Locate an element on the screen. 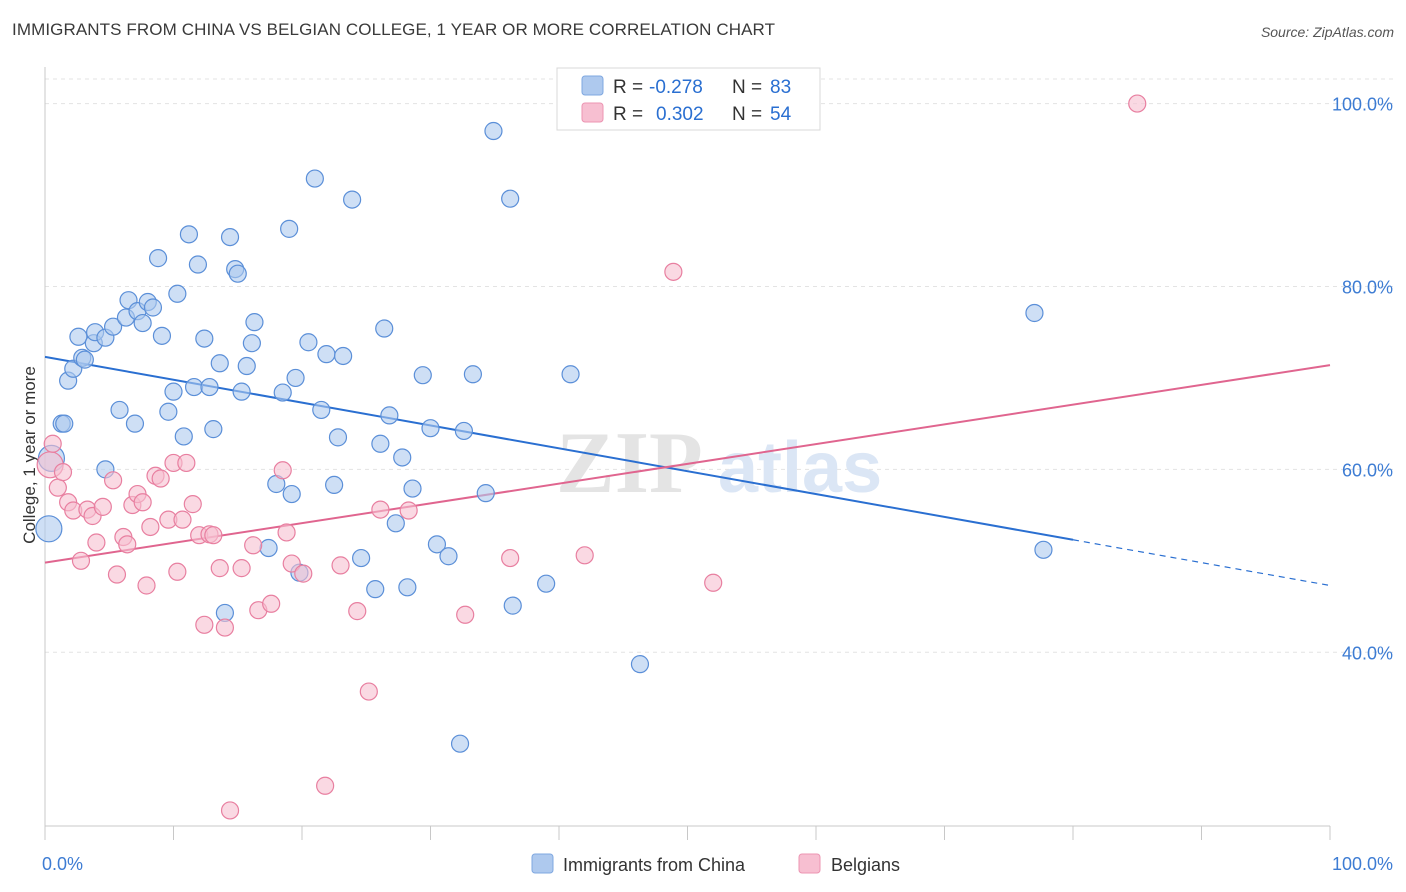  legend-r-label-china: R = is located at coordinates (630, 87).